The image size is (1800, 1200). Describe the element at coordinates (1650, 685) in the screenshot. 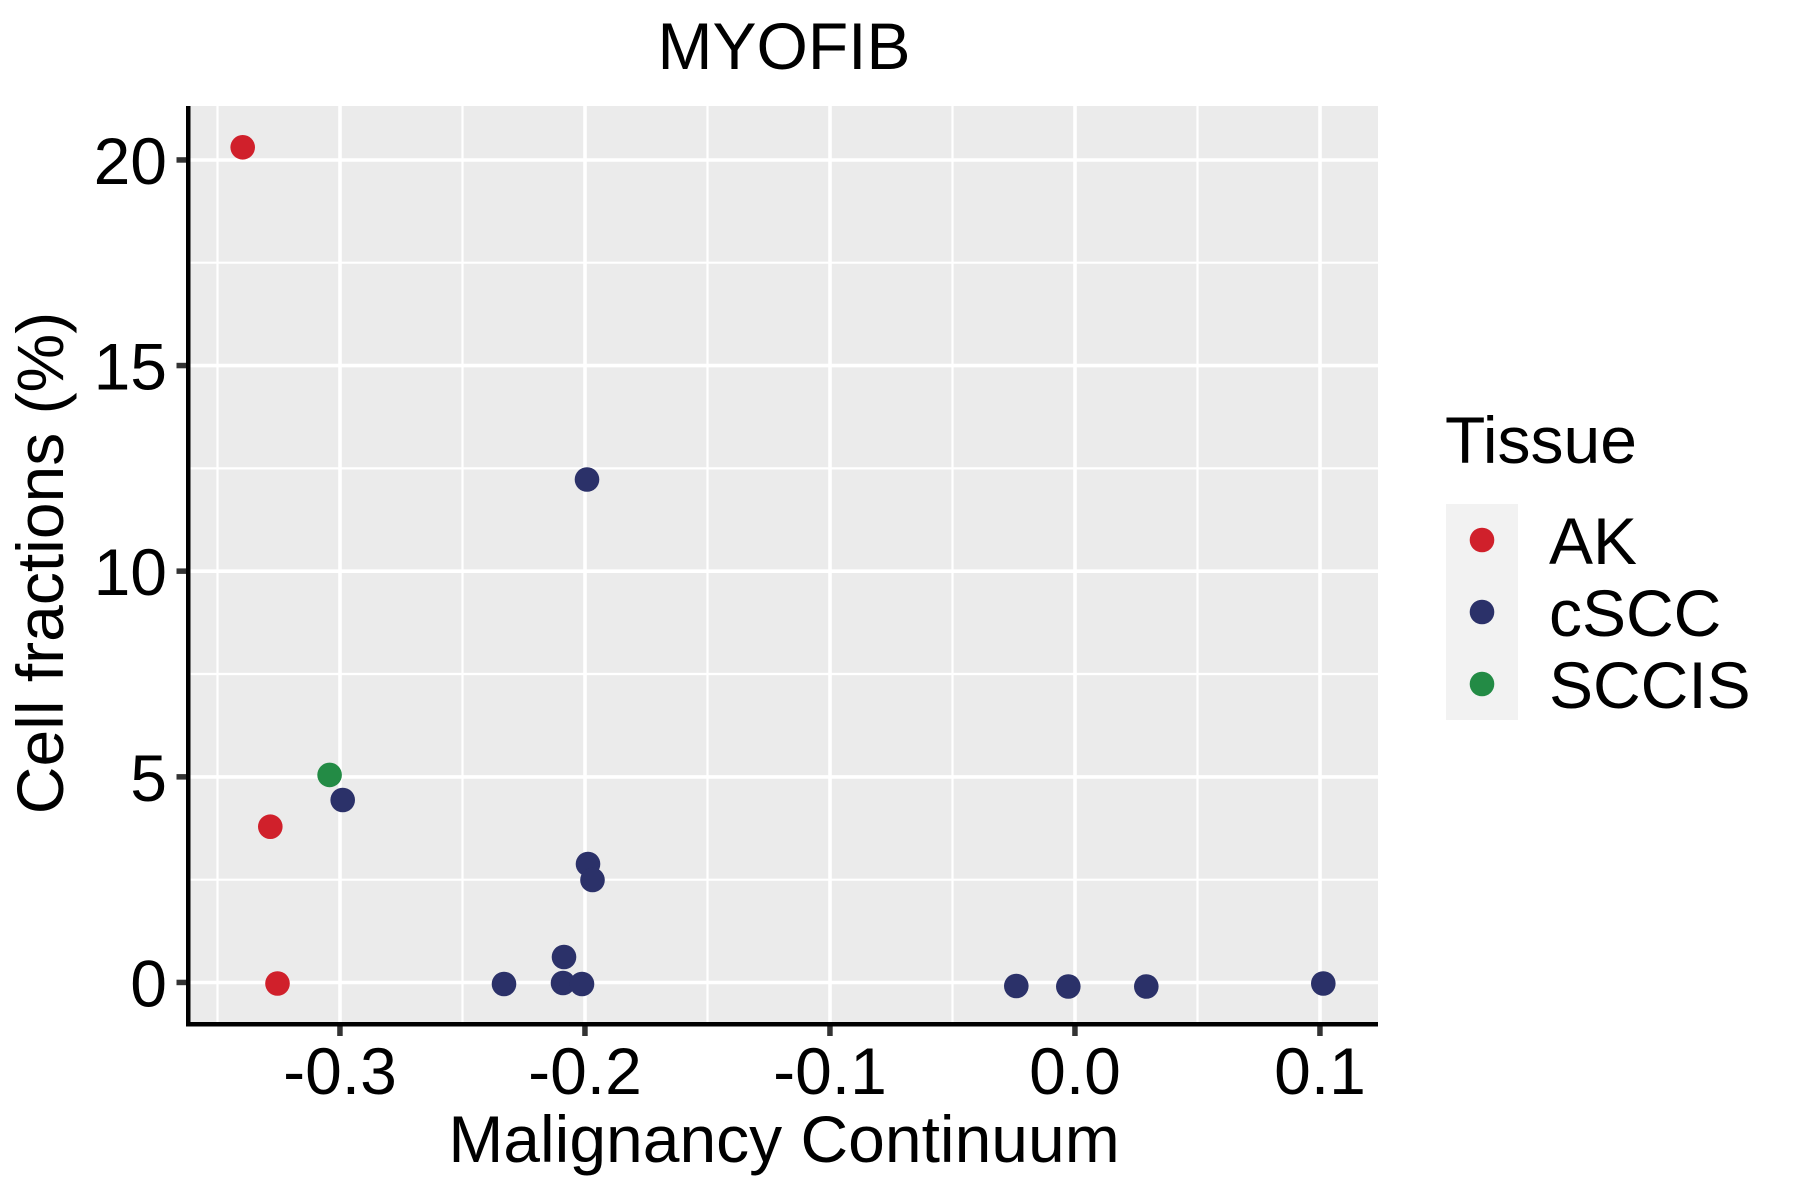

I see `svg-text: SCCIS` at that location.